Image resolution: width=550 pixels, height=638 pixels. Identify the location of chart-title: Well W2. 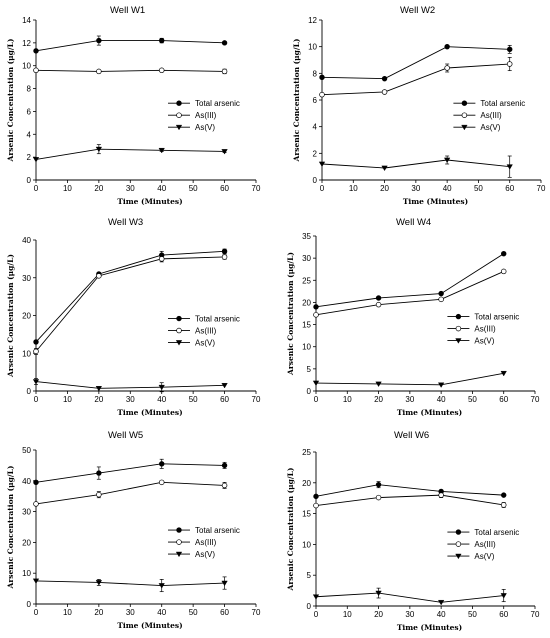
(417, 10).